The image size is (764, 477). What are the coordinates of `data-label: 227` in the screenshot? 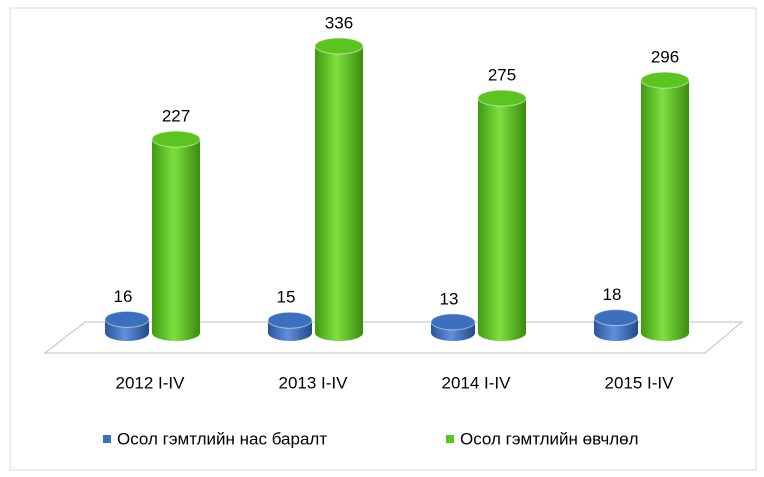 It's located at (176, 116).